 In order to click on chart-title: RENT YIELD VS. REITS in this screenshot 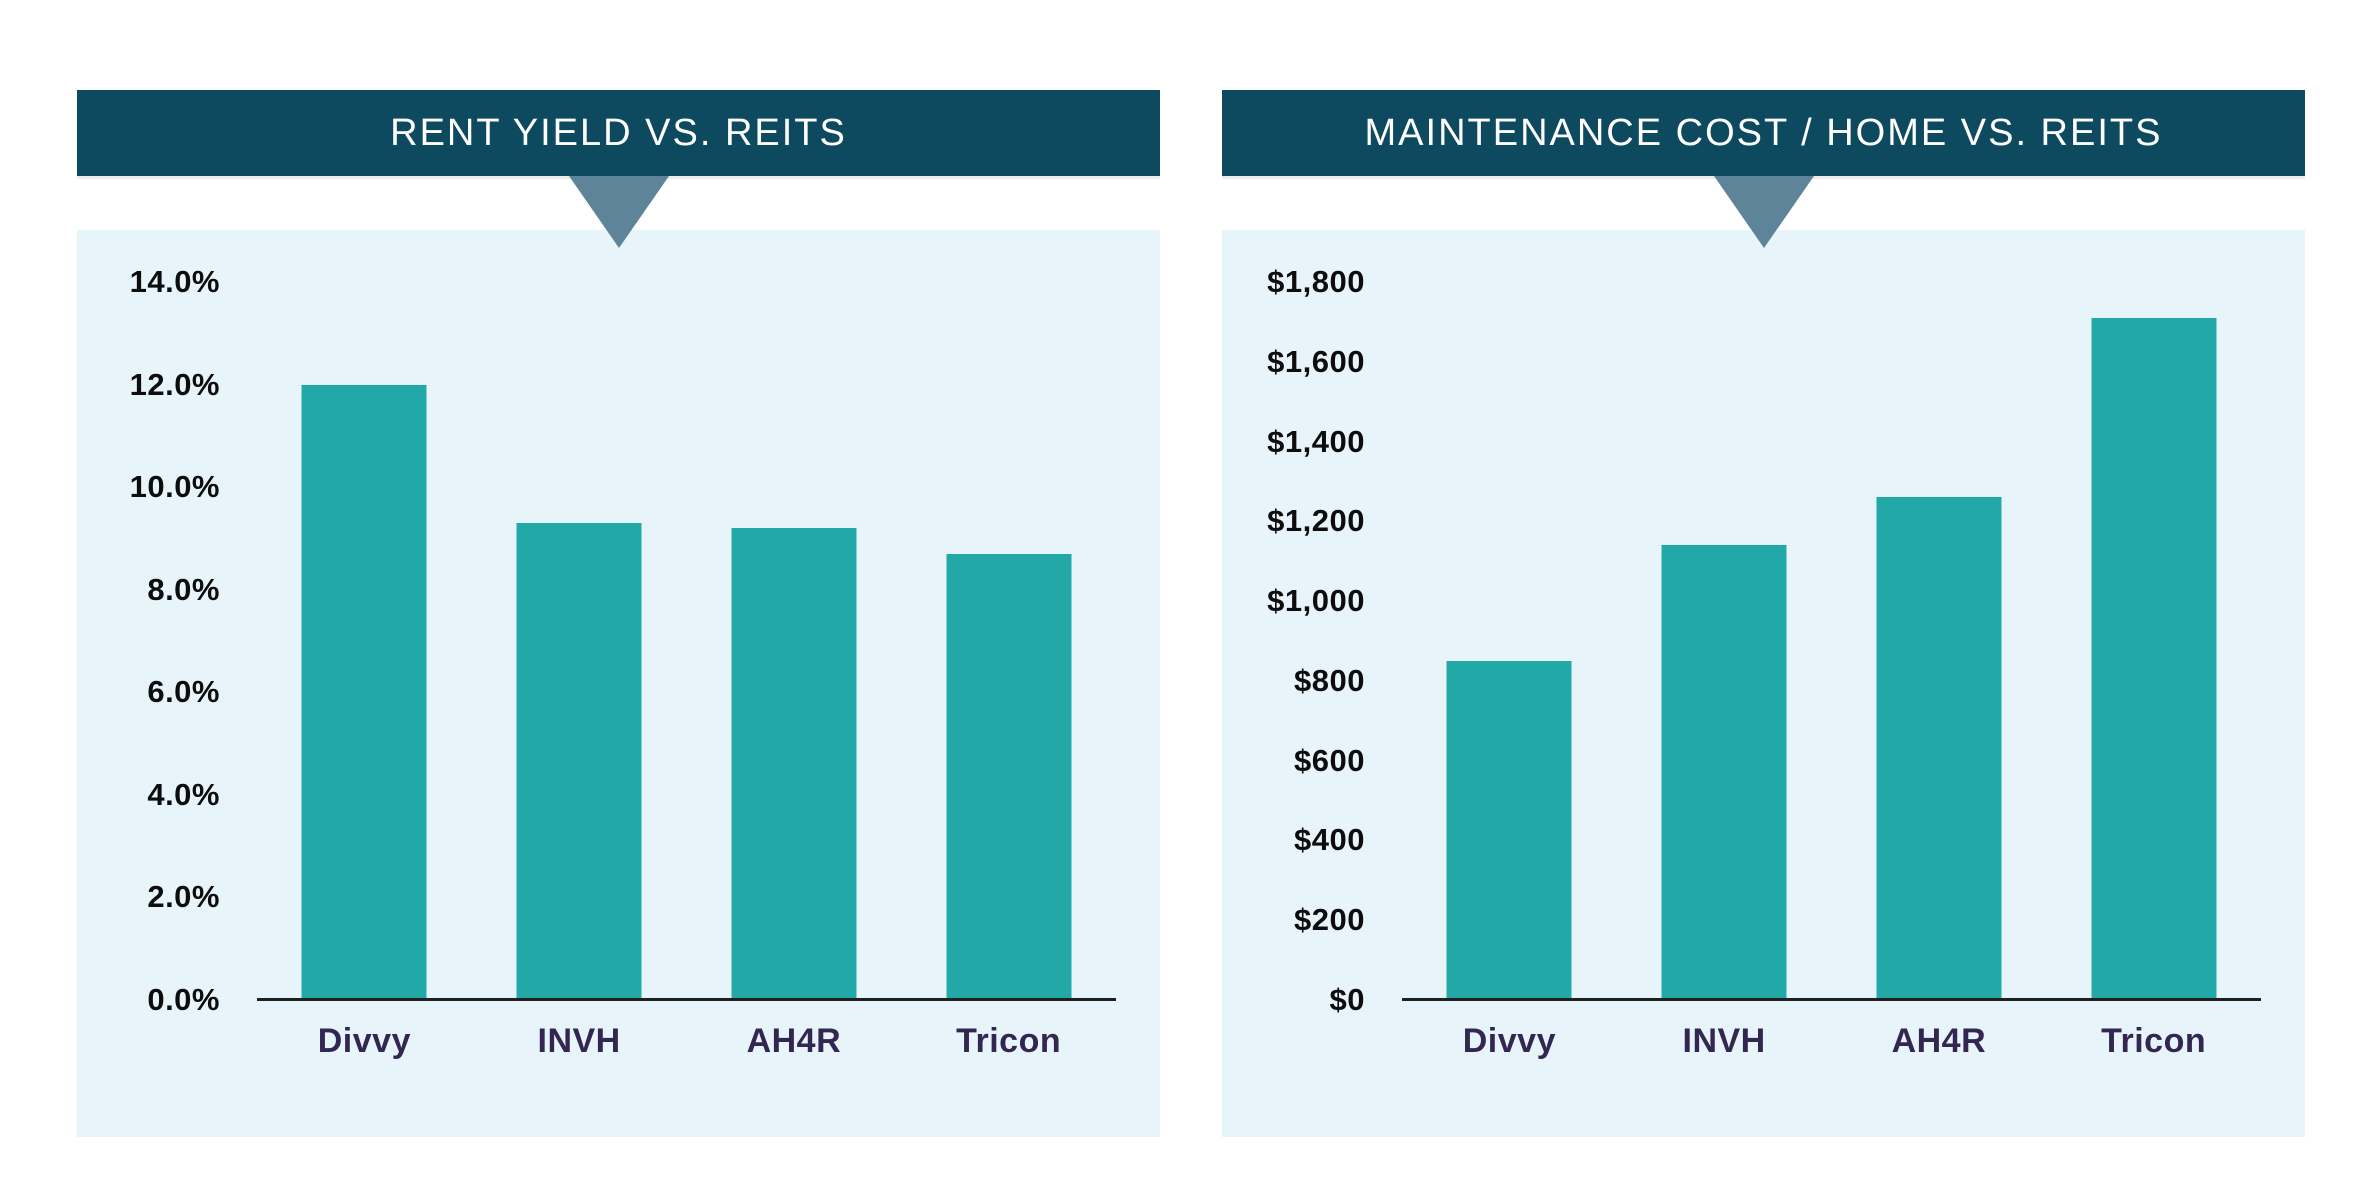, I will do `click(618, 132)`.